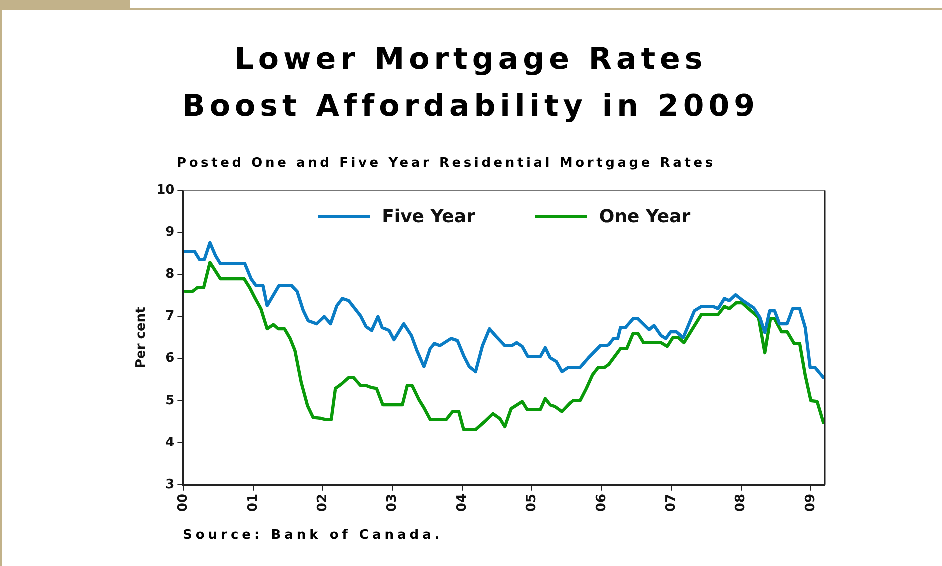 The width and height of the screenshot is (942, 566). Describe the element at coordinates (170, 484) in the screenshot. I see `y-tick-label: 3` at that location.